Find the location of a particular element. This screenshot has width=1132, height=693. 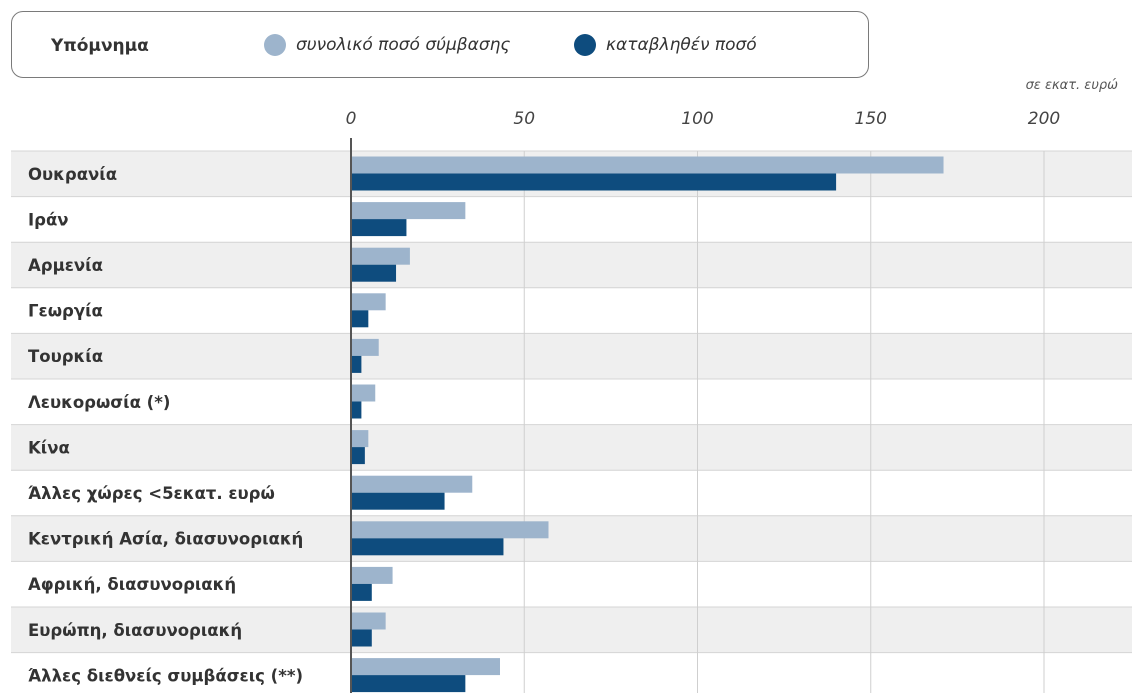

category-label: Άλλες χώρες <5εκατ. ευρώ is located at coordinates (151, 493).